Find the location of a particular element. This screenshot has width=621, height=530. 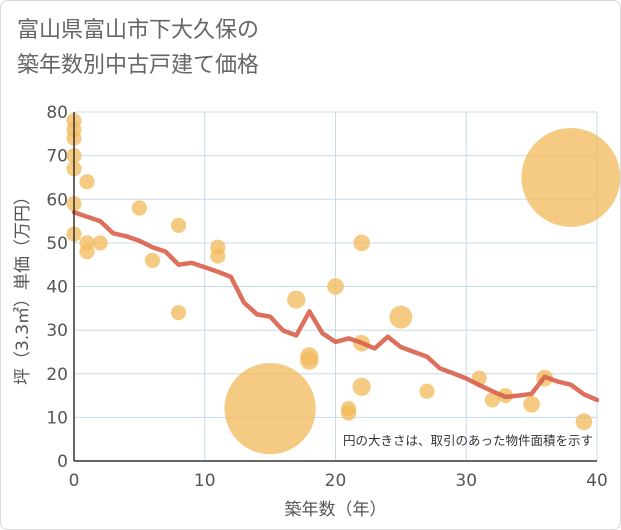

y-tick-label: 70 is located at coordinates (57, 157).